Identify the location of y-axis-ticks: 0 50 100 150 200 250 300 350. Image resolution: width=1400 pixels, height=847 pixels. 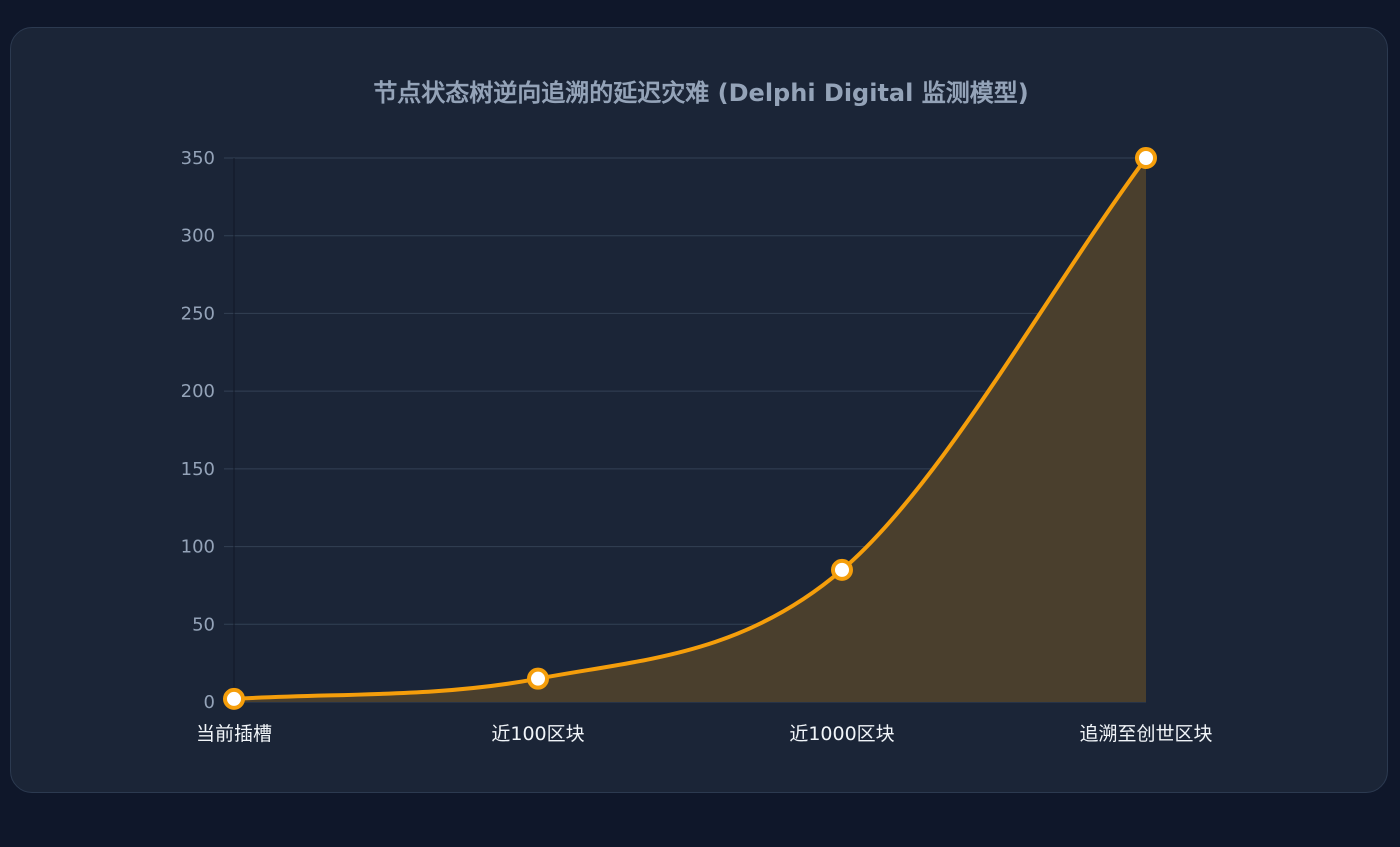
(198, 430).